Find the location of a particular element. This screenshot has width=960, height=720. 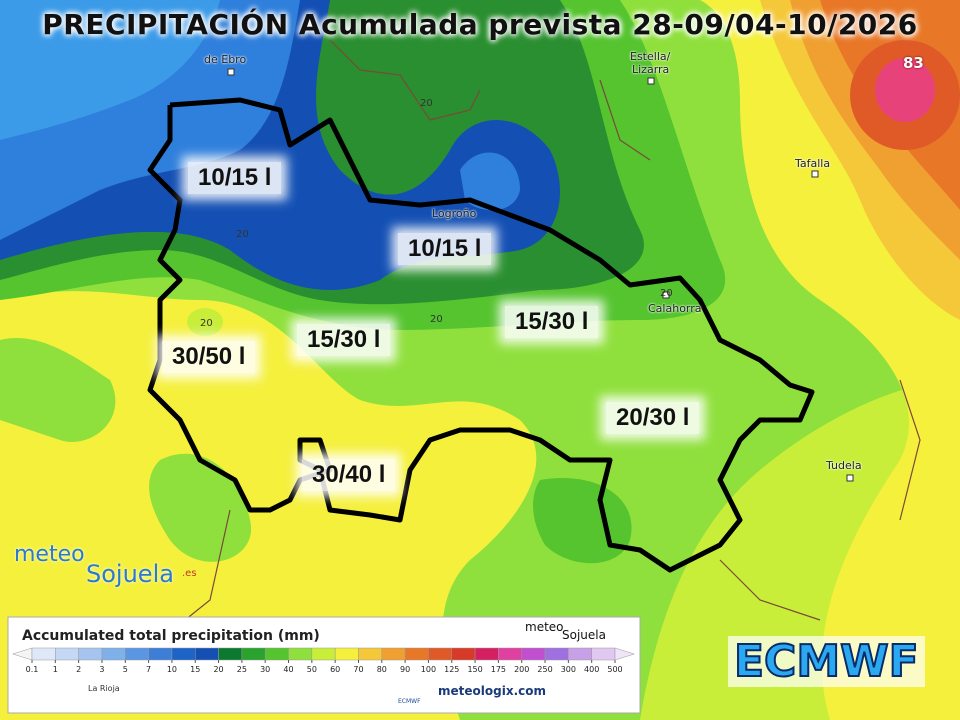

legend-tick-label: 125 is located at coordinates (451, 669).